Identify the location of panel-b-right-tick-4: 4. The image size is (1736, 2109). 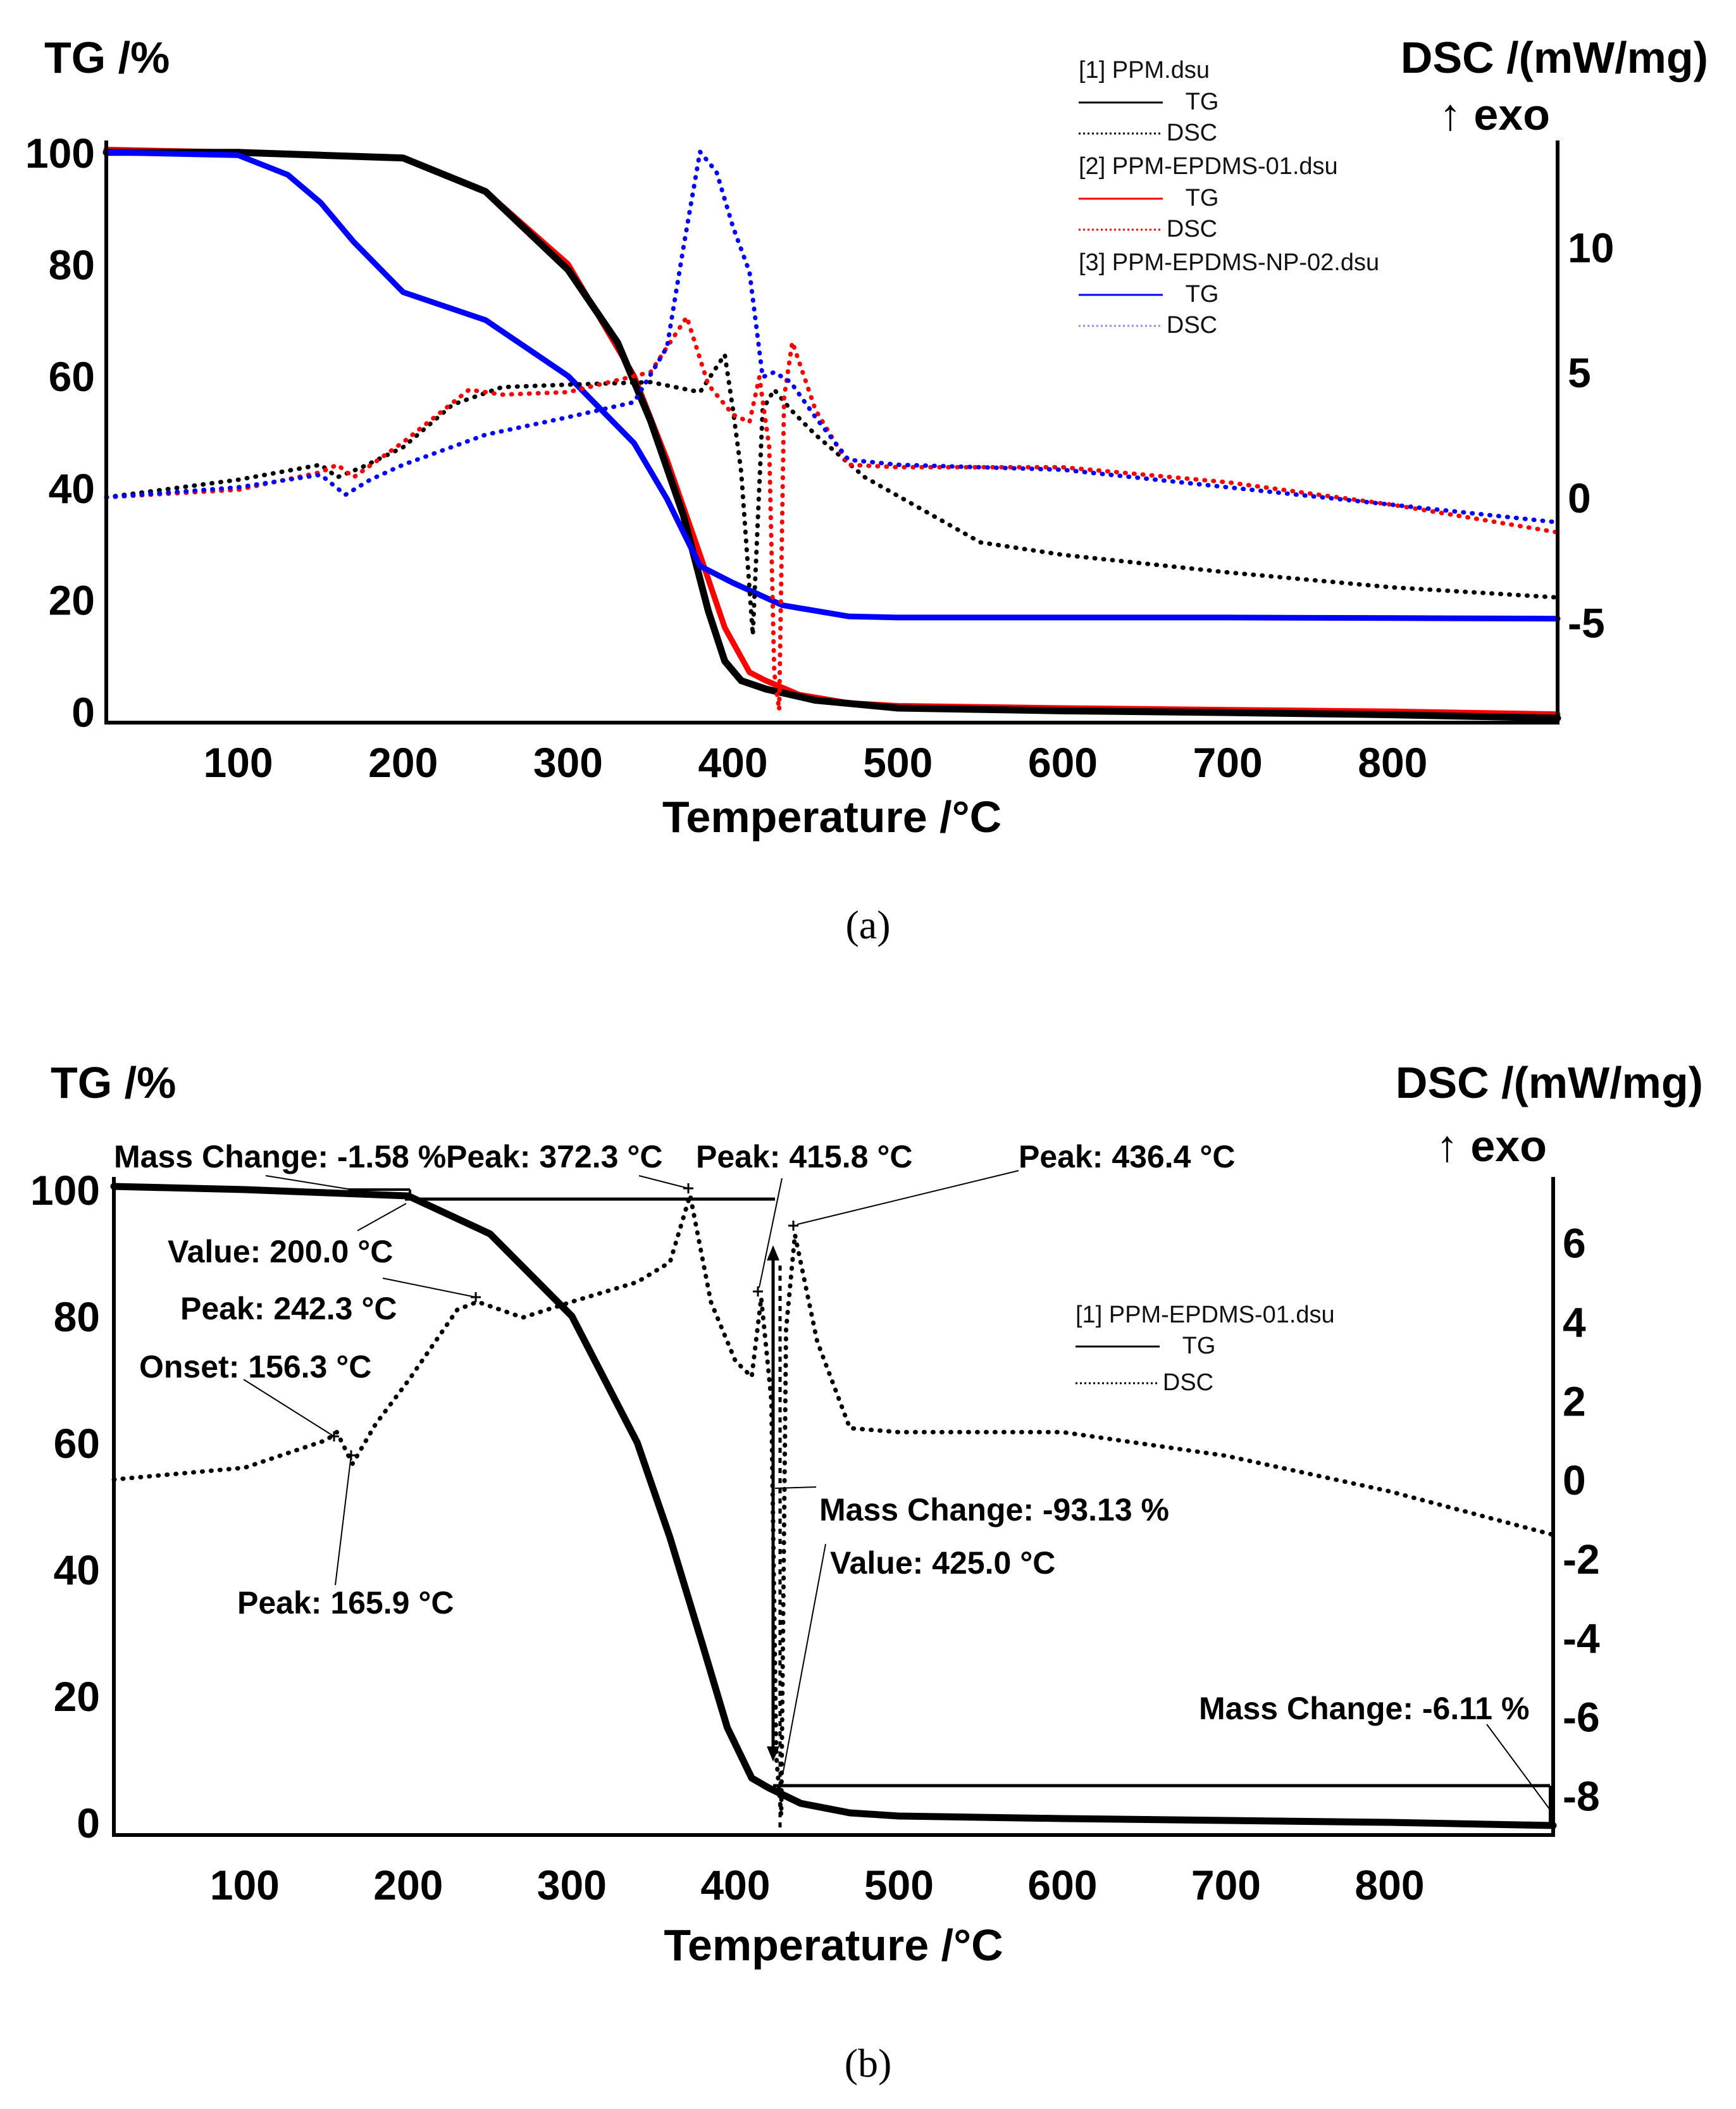
(1574, 1321).